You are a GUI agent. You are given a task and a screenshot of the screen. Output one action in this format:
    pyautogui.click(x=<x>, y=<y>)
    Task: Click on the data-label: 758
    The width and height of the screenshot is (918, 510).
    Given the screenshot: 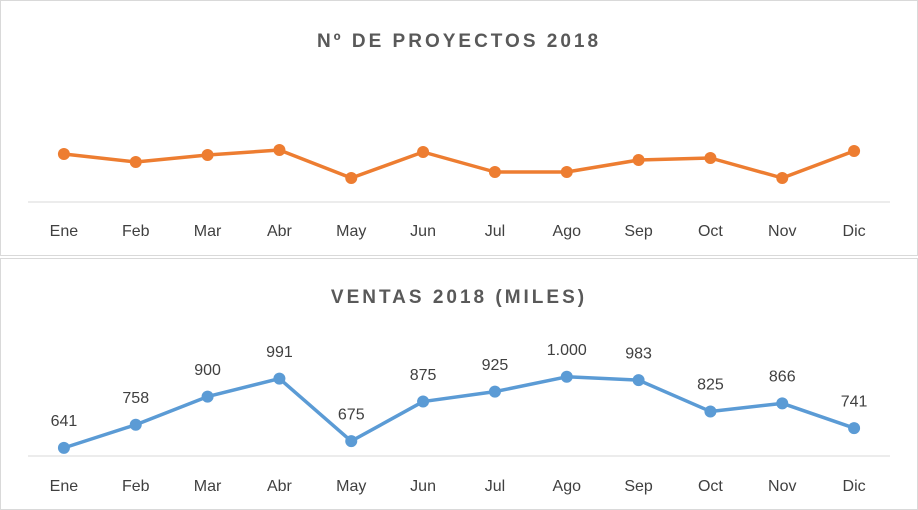 What is the action you would take?
    pyautogui.click(x=135, y=398)
    